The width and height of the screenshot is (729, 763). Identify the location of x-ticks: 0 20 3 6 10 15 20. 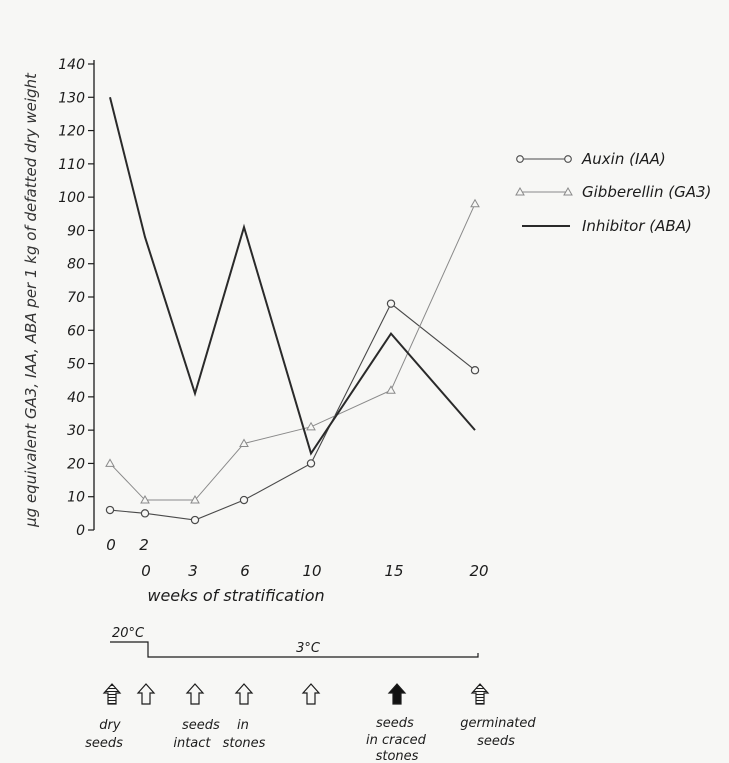
(297, 558).